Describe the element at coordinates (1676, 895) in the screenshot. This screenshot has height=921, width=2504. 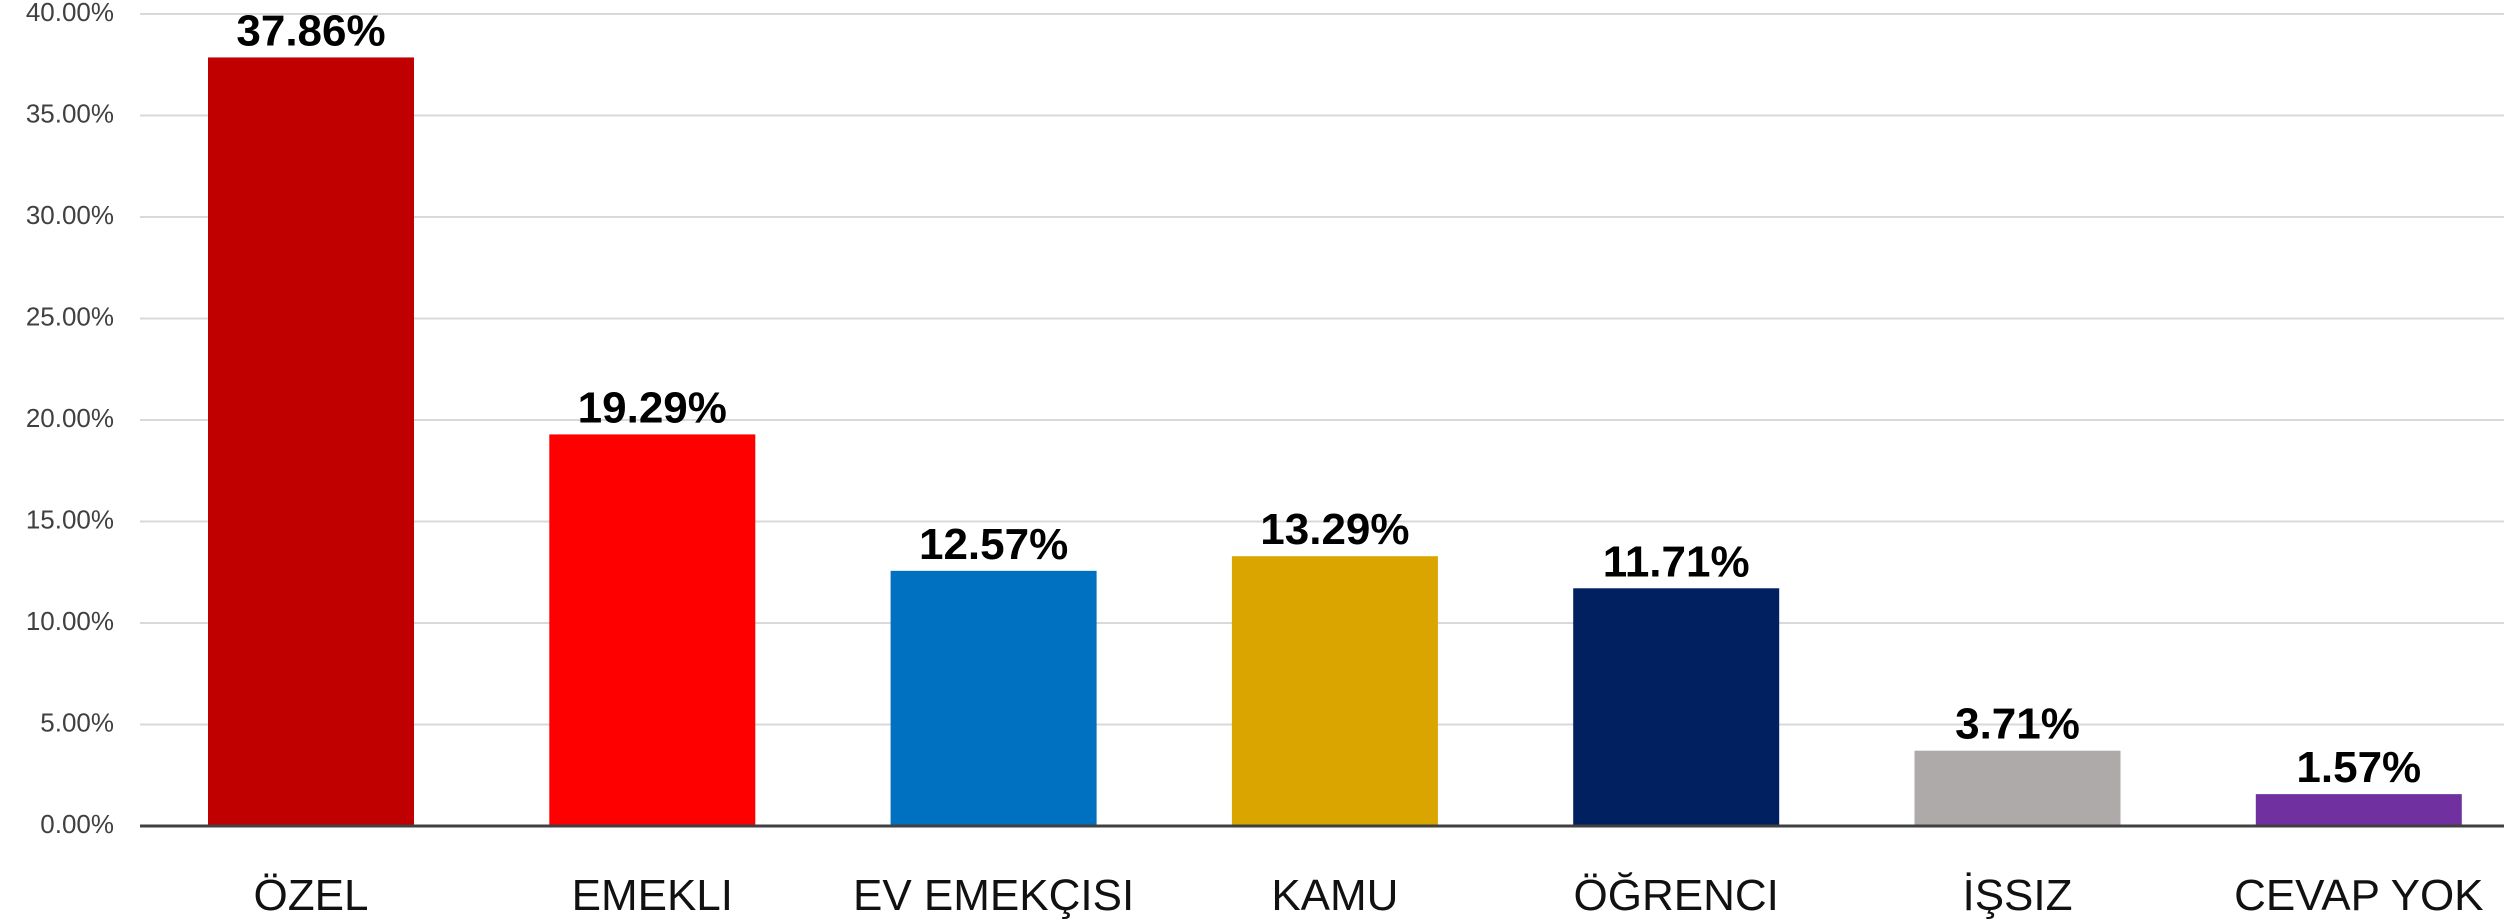
I see `x-tick-label: ÖĞRENCI` at that location.